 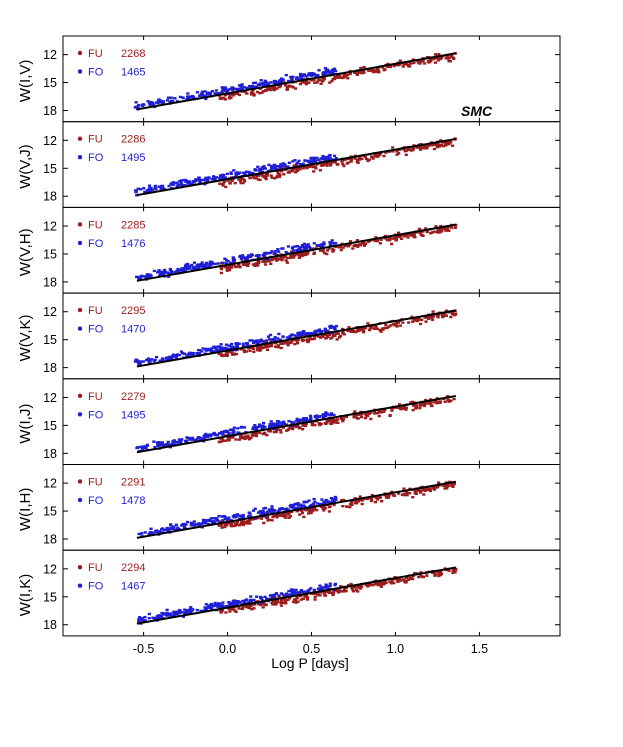 What do you see at coordinates (477, 111) in the screenshot?
I see `galaxy-label: SMC` at bounding box center [477, 111].